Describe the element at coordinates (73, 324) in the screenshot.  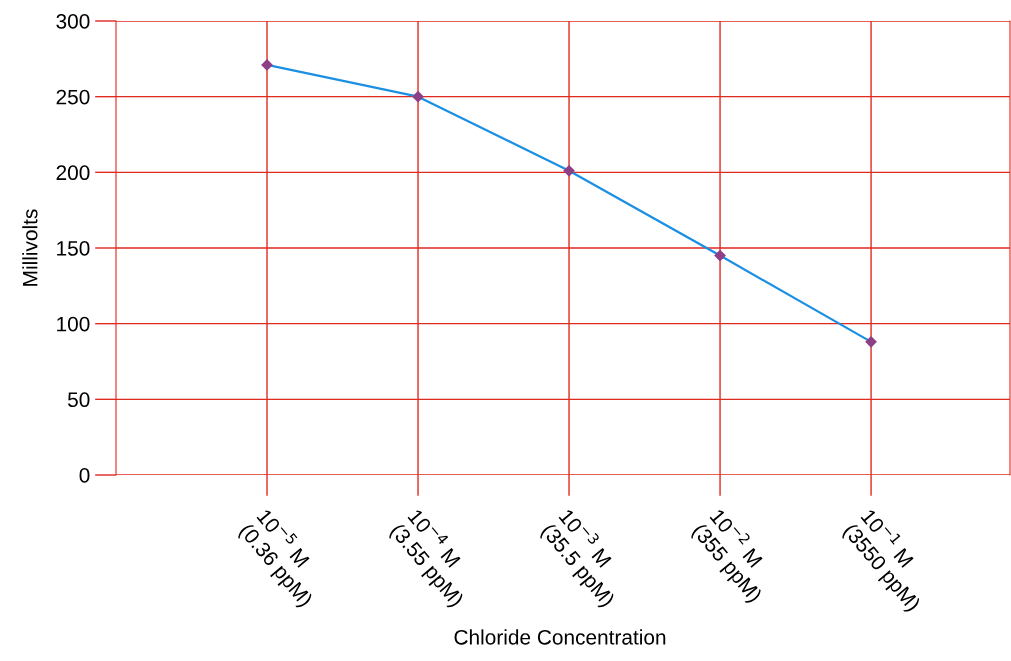
I see `y-tick-label: 100` at that location.